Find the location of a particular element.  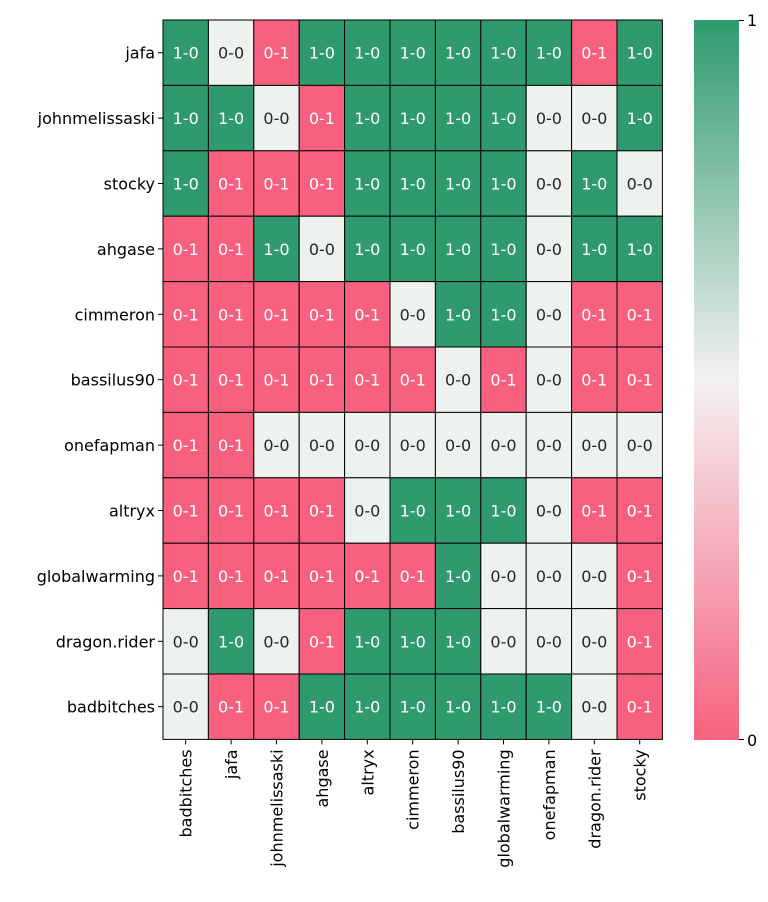

column-tick-label: bassilus90 is located at coordinates (458, 791).